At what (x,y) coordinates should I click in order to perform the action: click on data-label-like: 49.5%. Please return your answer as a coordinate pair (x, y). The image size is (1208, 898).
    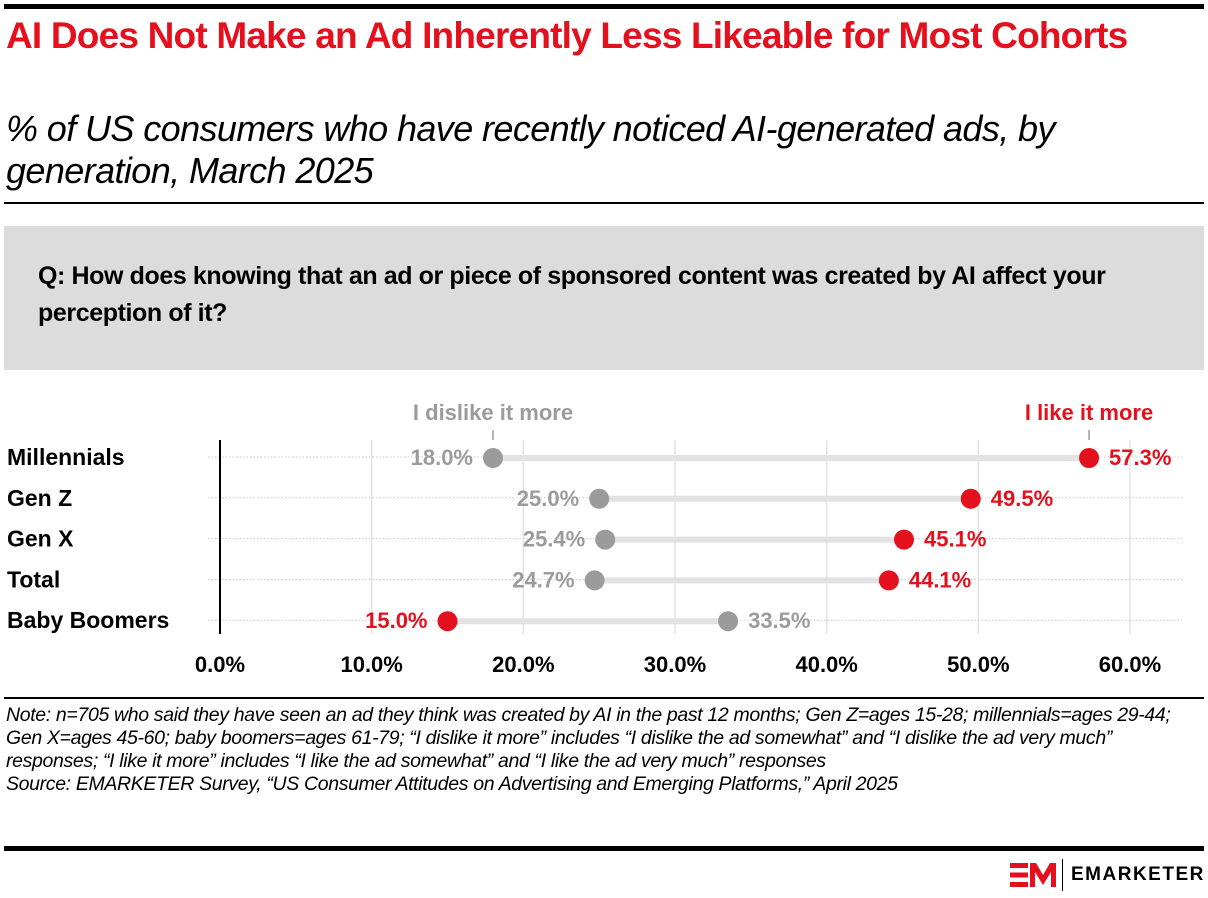
    Looking at the image, I should click on (1022, 498).